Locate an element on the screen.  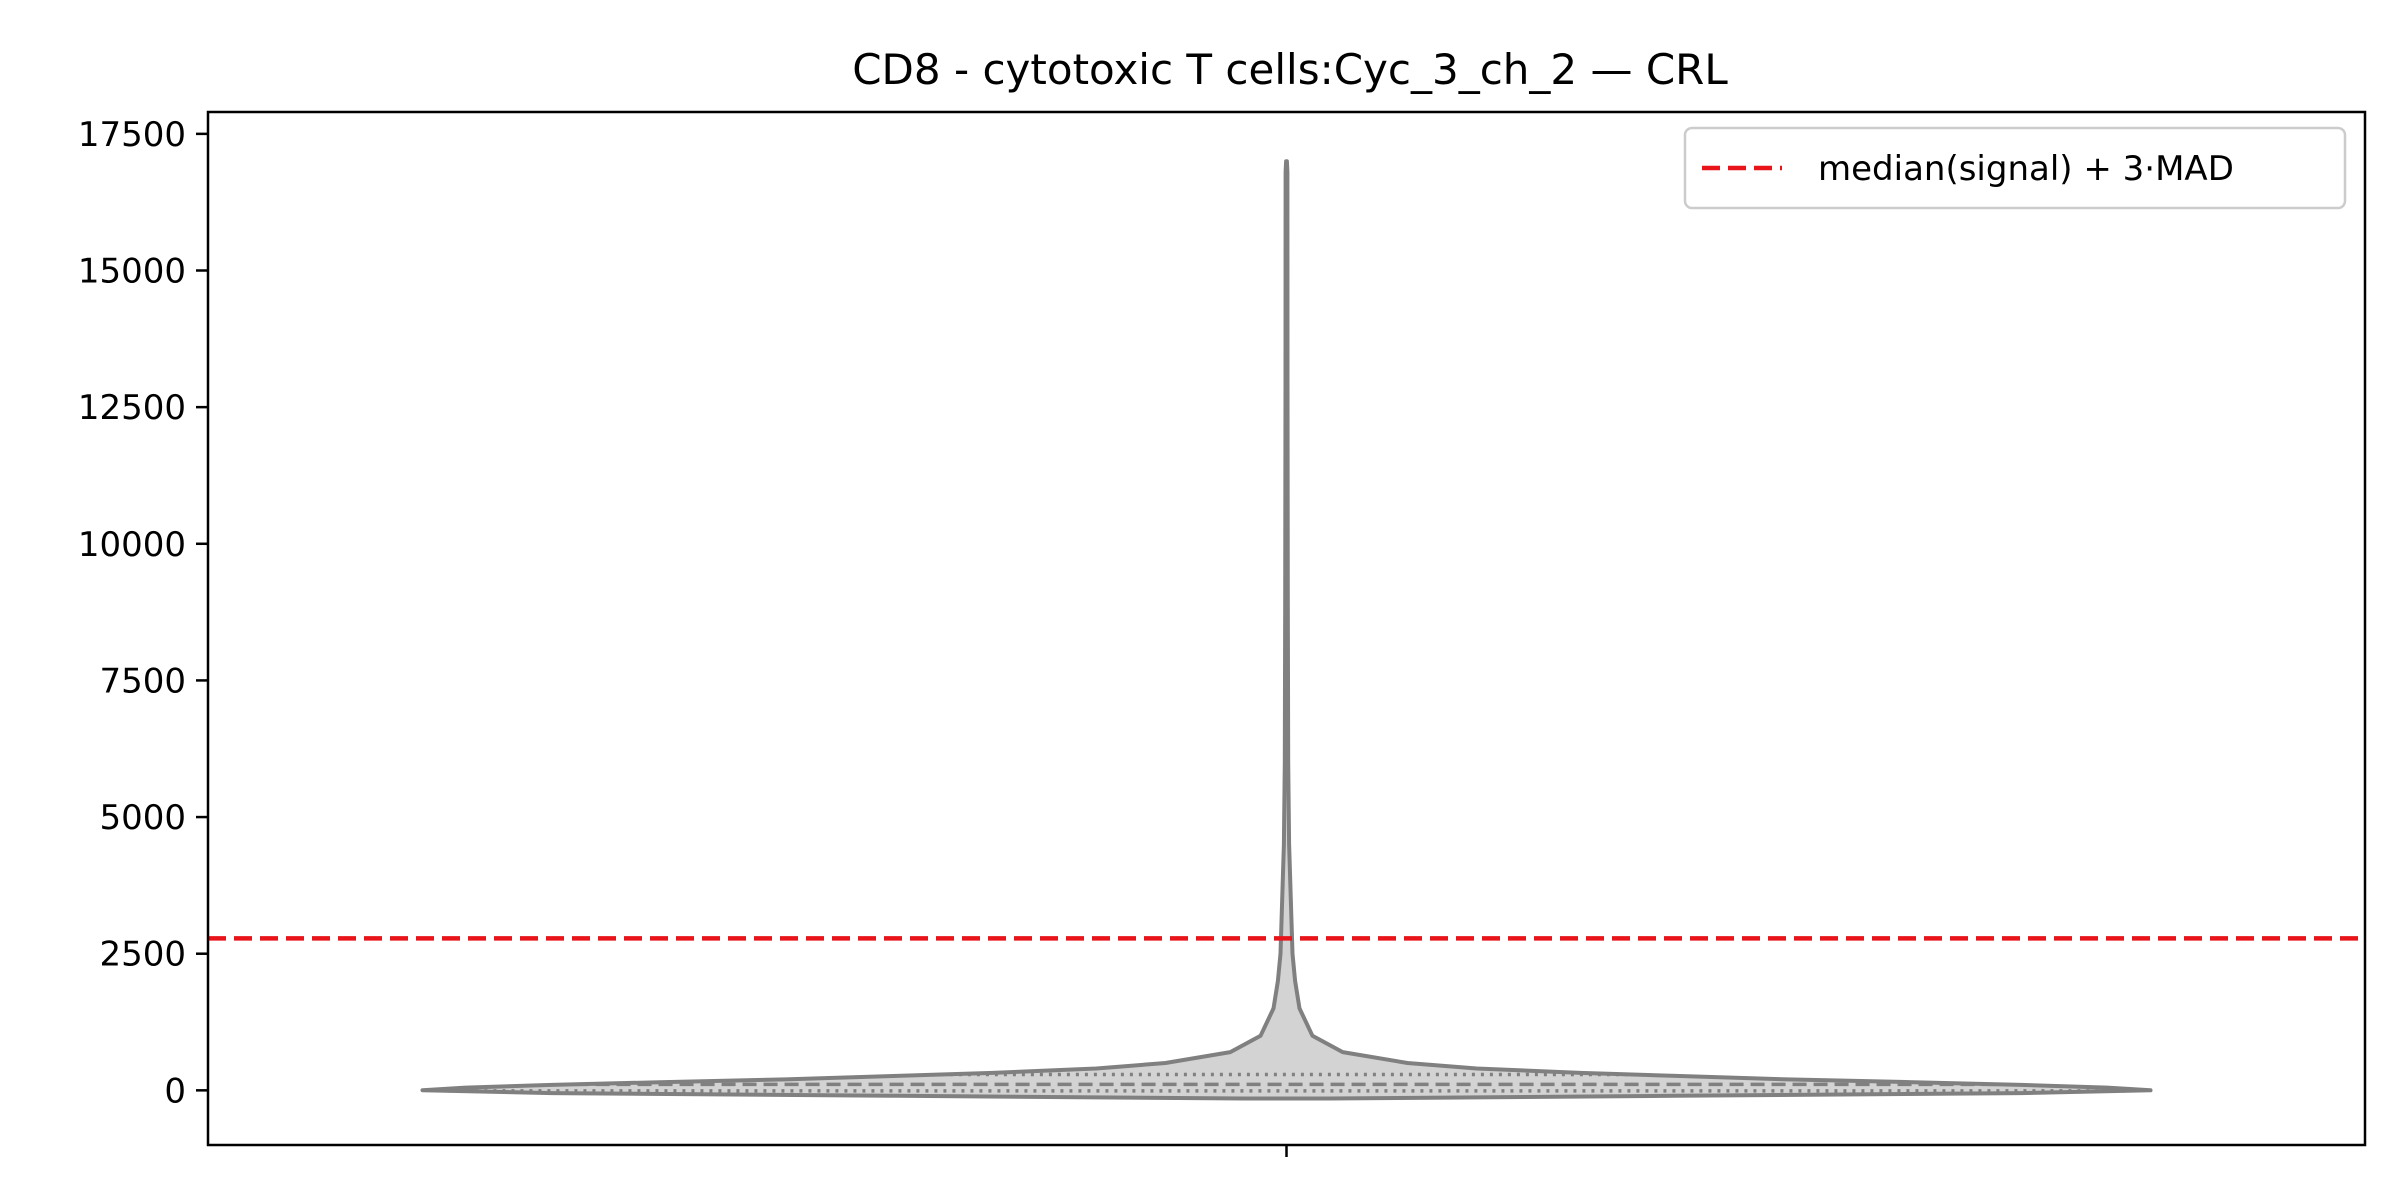
y-tick-label: 2500 is located at coordinates (142, 955).